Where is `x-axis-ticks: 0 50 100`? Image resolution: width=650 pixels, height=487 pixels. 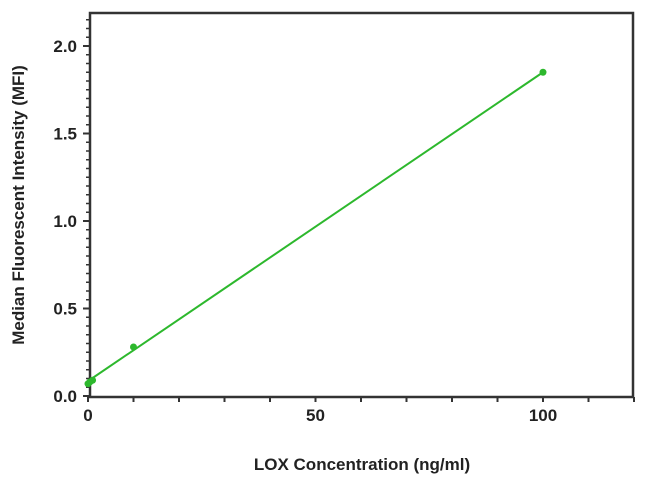
x-axis-ticks: 0 50 100 is located at coordinates (359, 411).